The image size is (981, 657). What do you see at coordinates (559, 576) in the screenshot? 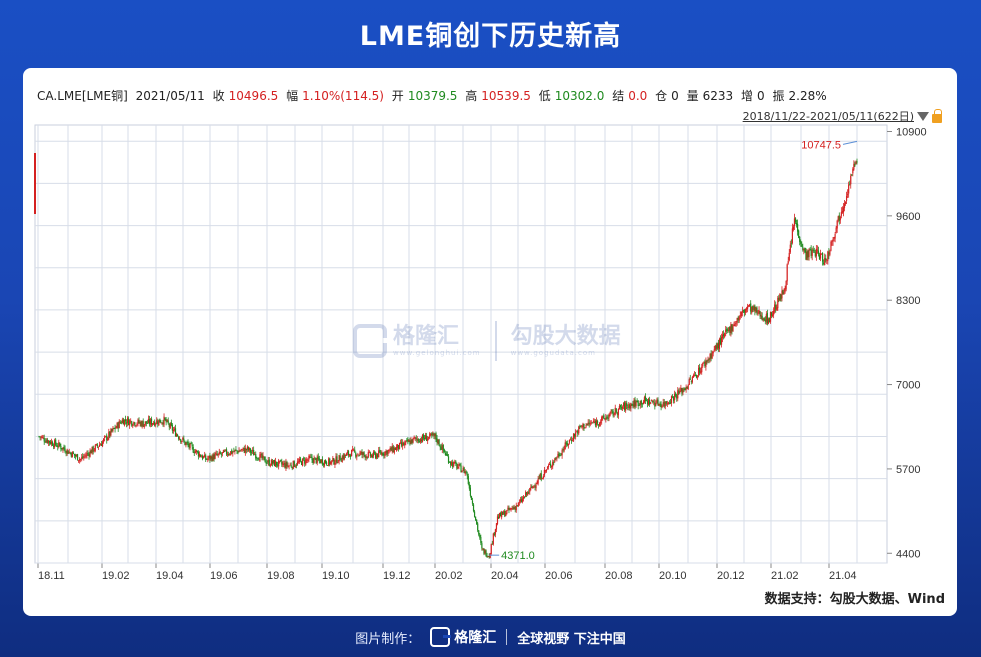
I see `x-tick-label: 20.06` at bounding box center [559, 576].